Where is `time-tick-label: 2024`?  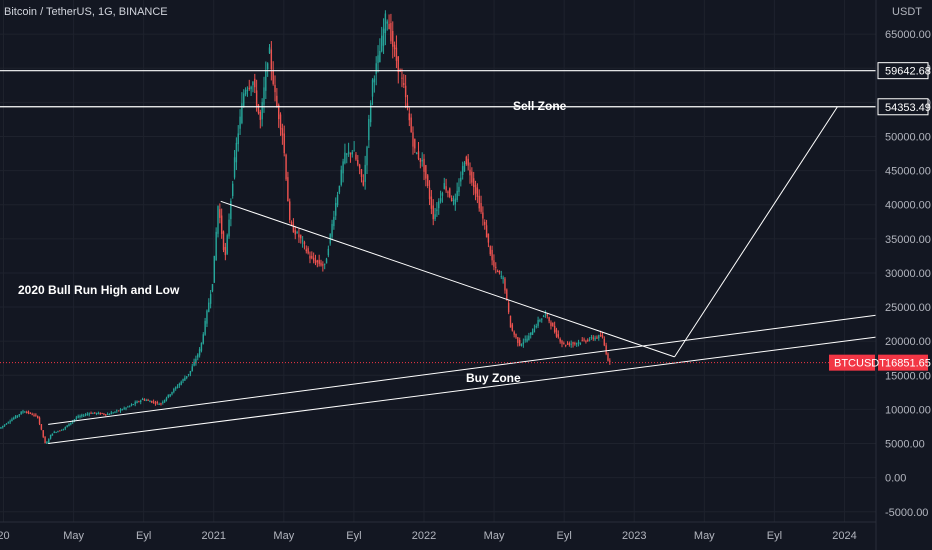 time-tick-label: 2024 is located at coordinates (844, 536).